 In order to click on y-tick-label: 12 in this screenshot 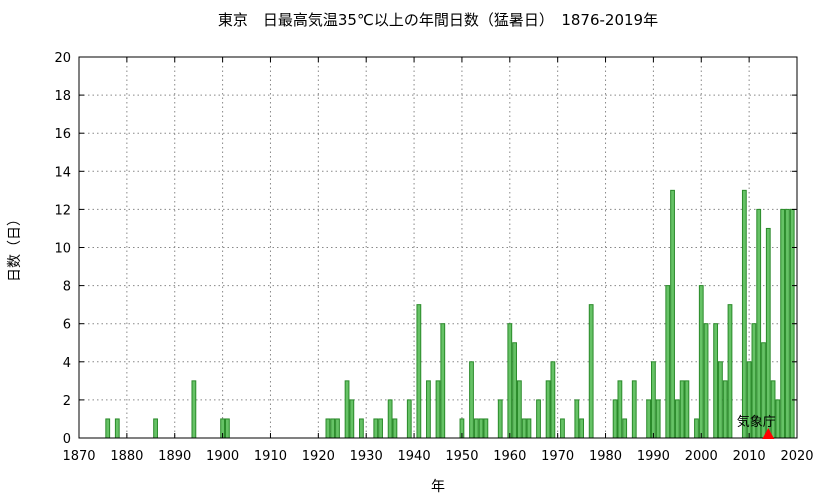, I will do `click(62, 210)`.